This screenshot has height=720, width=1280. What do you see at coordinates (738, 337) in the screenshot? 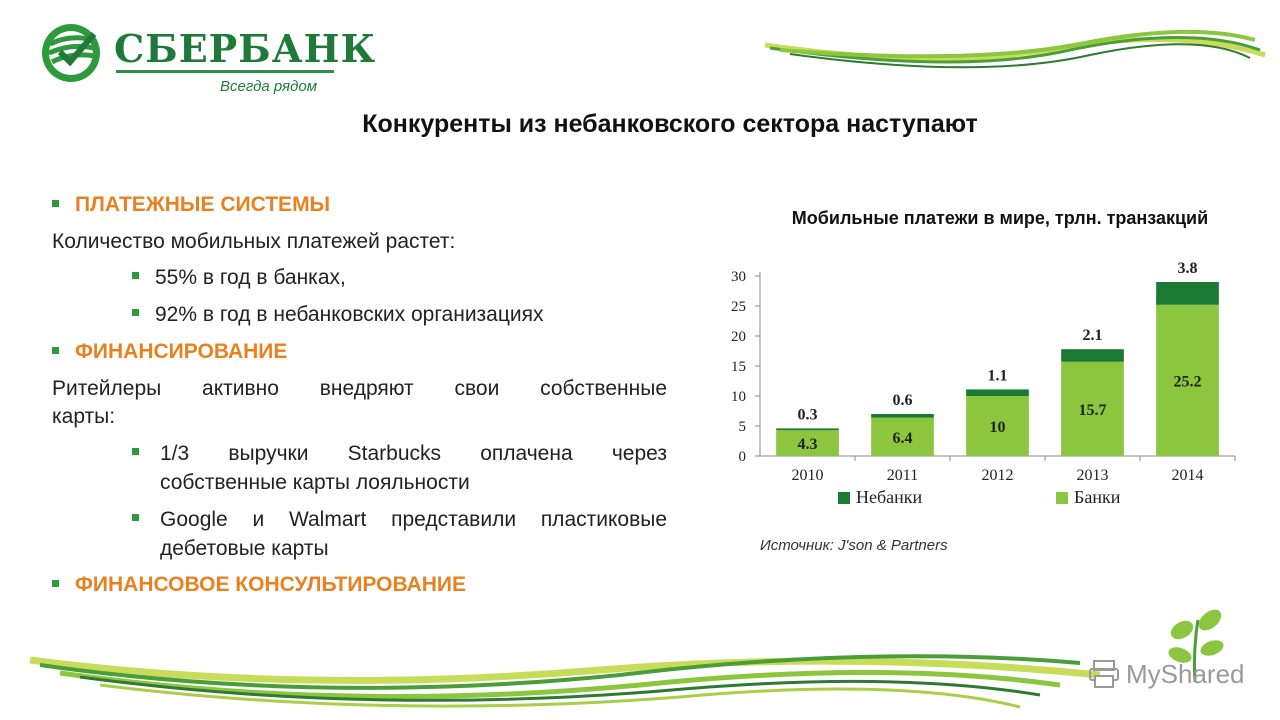
I see `y-tick-label: 20` at bounding box center [738, 337].